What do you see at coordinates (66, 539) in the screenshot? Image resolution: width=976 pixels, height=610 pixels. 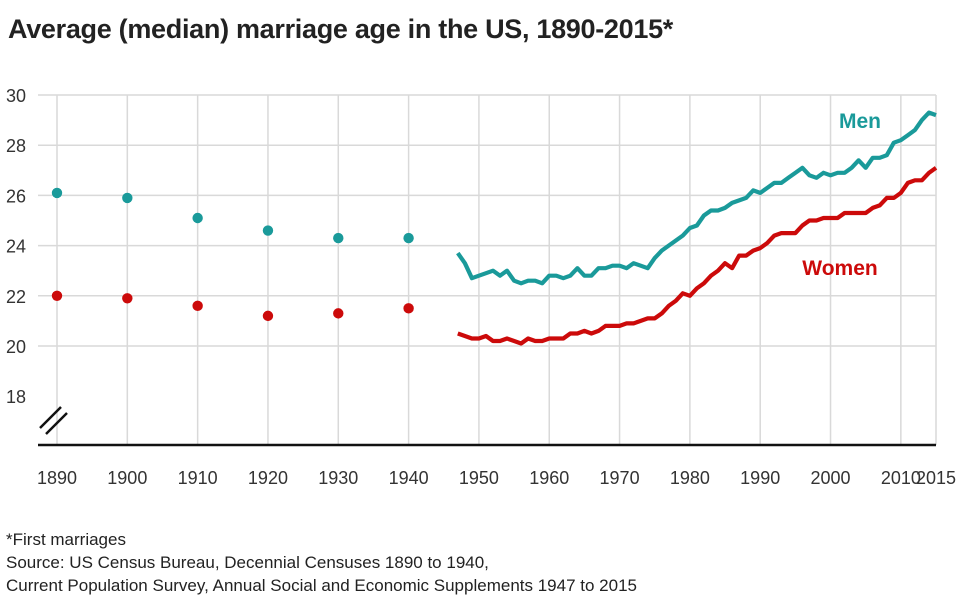 I see `footnote: *First marriages` at bounding box center [66, 539].